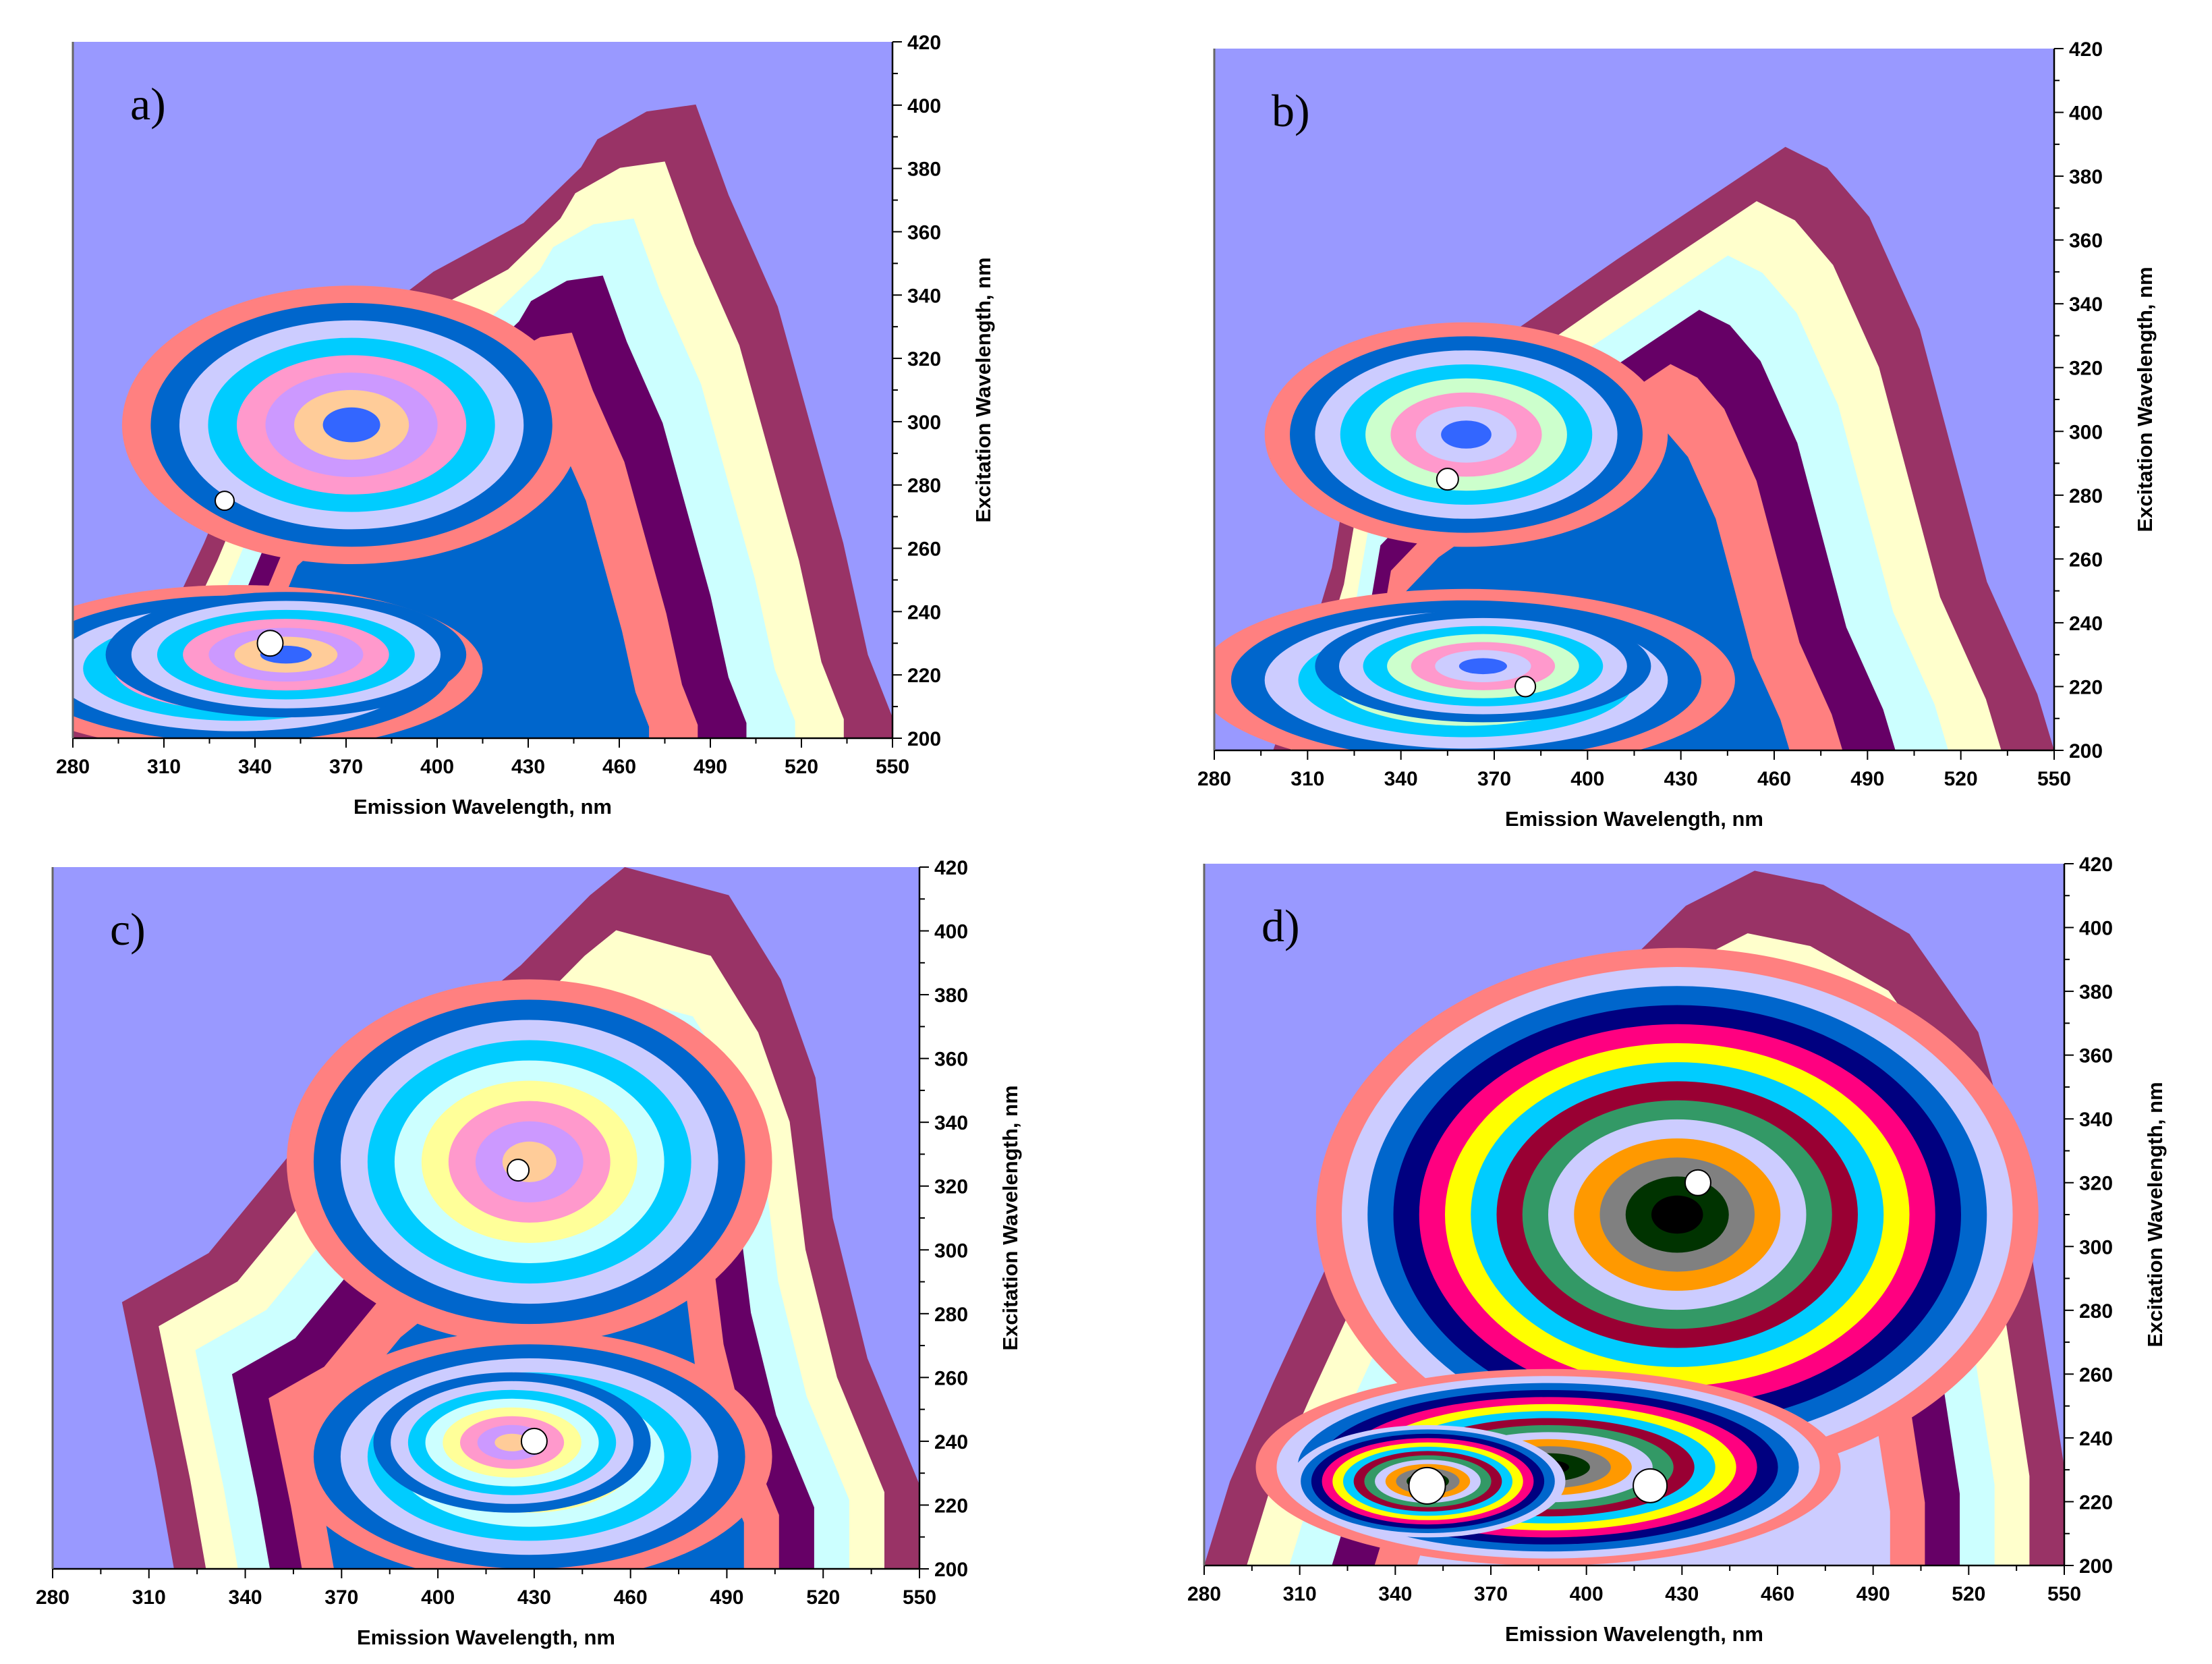 The width and height of the screenshot is (2212, 1664). What do you see at coordinates (128, 929) in the screenshot?
I see `panel-label: c)` at bounding box center [128, 929].